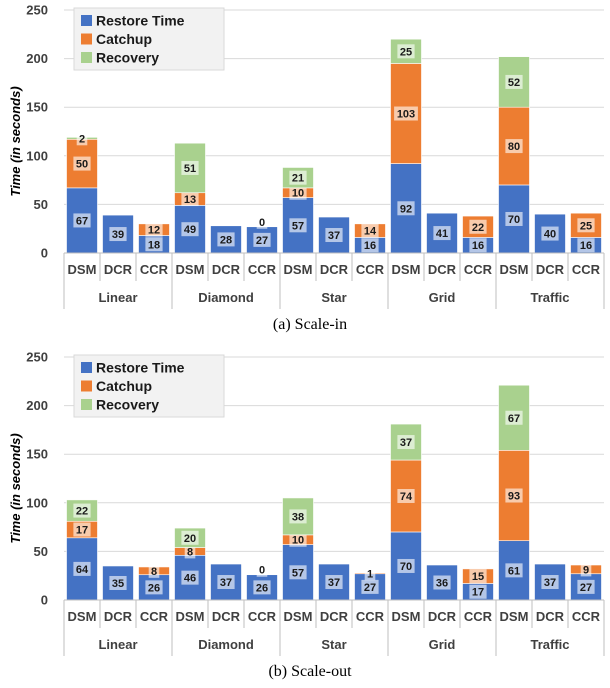  What do you see at coordinates (124, 386) in the screenshot?
I see `legend-entry: Catchup` at bounding box center [124, 386].